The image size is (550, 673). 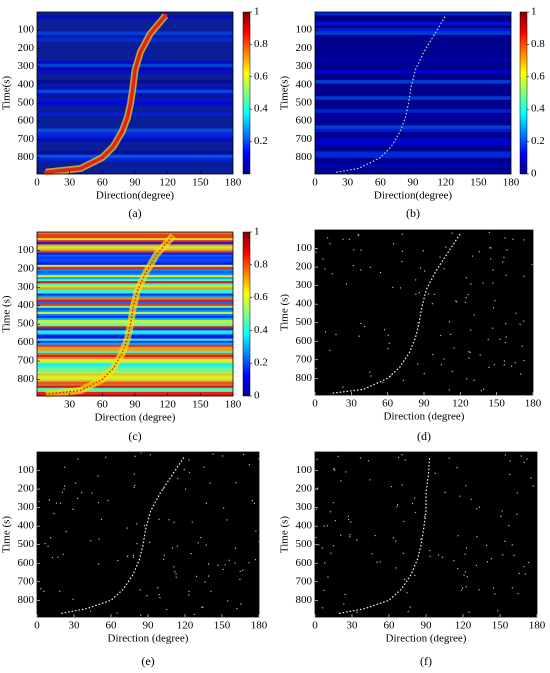 What do you see at coordinates (261, 141) in the screenshot?
I see `colorbar-tick-label: 0.2` at bounding box center [261, 141].